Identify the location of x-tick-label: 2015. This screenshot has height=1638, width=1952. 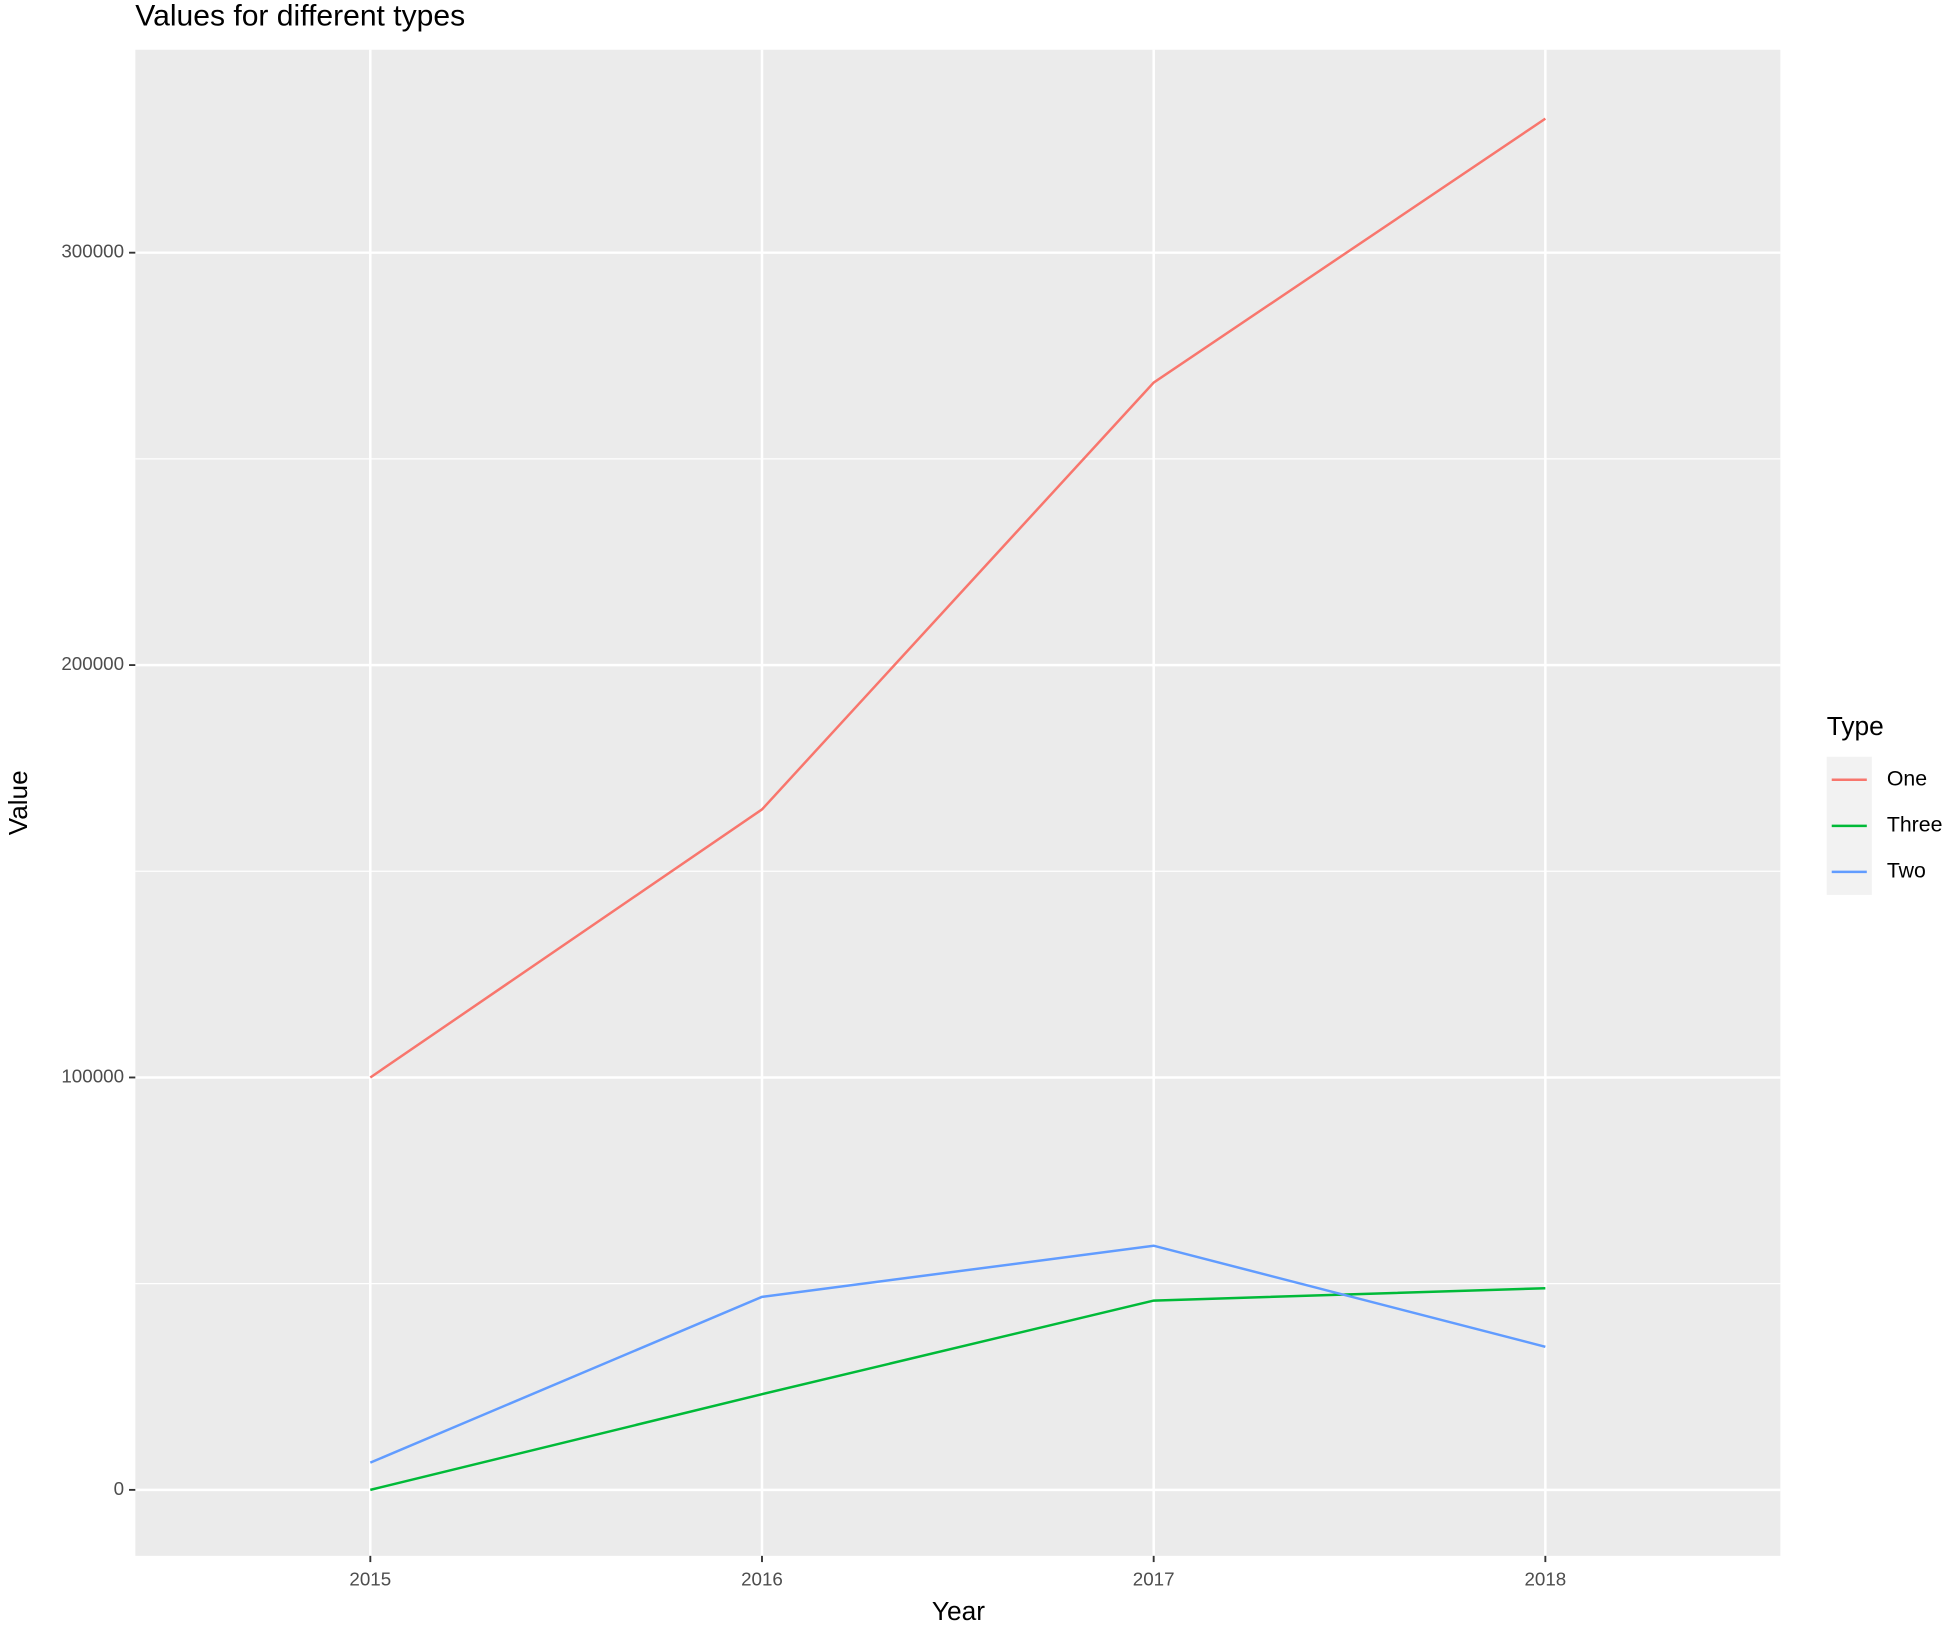
(370, 1579).